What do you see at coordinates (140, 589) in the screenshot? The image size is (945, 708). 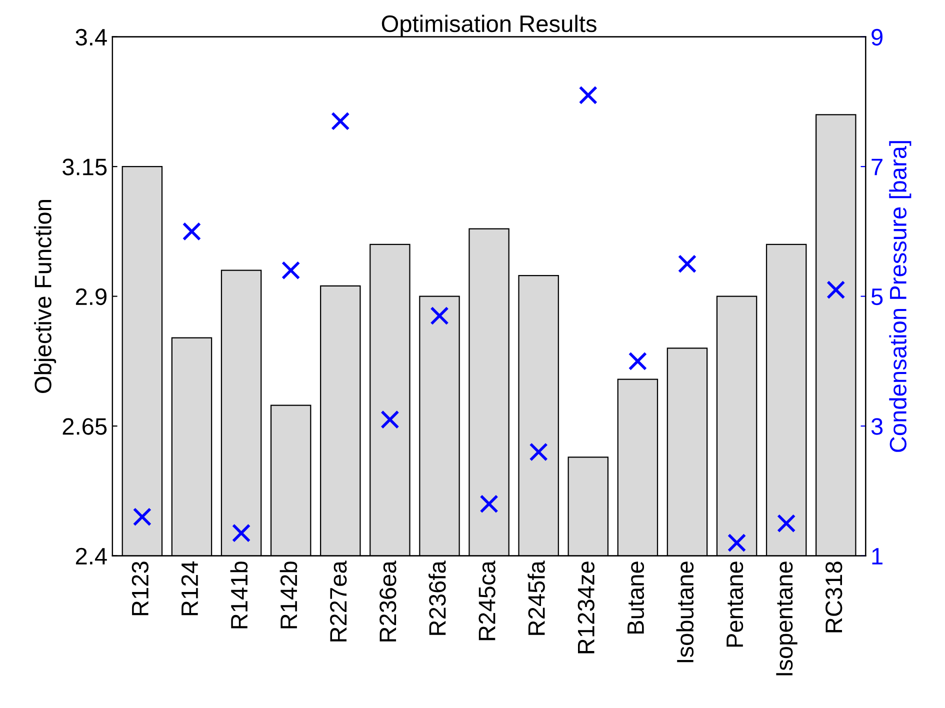 I see `x-tick-label: R123` at bounding box center [140, 589].